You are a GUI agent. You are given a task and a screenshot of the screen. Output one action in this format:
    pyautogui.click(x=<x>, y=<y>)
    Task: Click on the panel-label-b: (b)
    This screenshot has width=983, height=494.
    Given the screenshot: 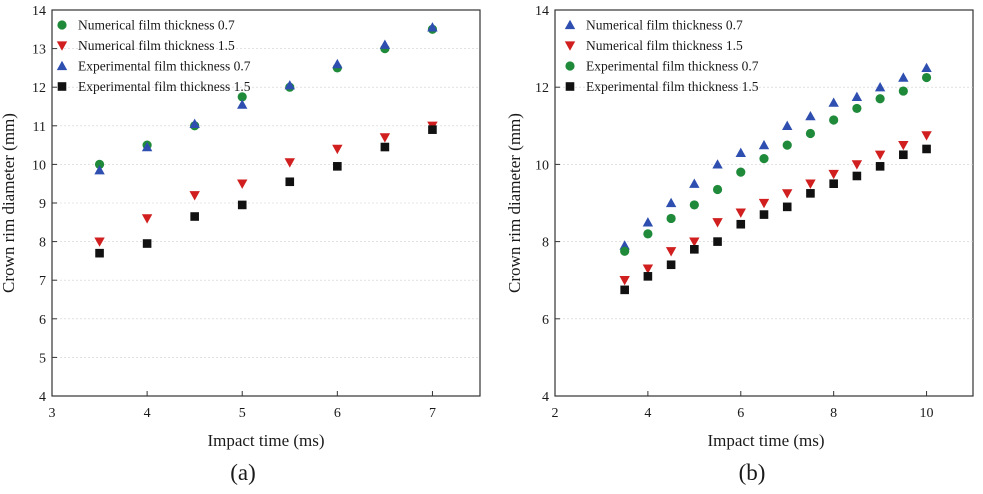 What is the action you would take?
    pyautogui.click(x=752, y=472)
    